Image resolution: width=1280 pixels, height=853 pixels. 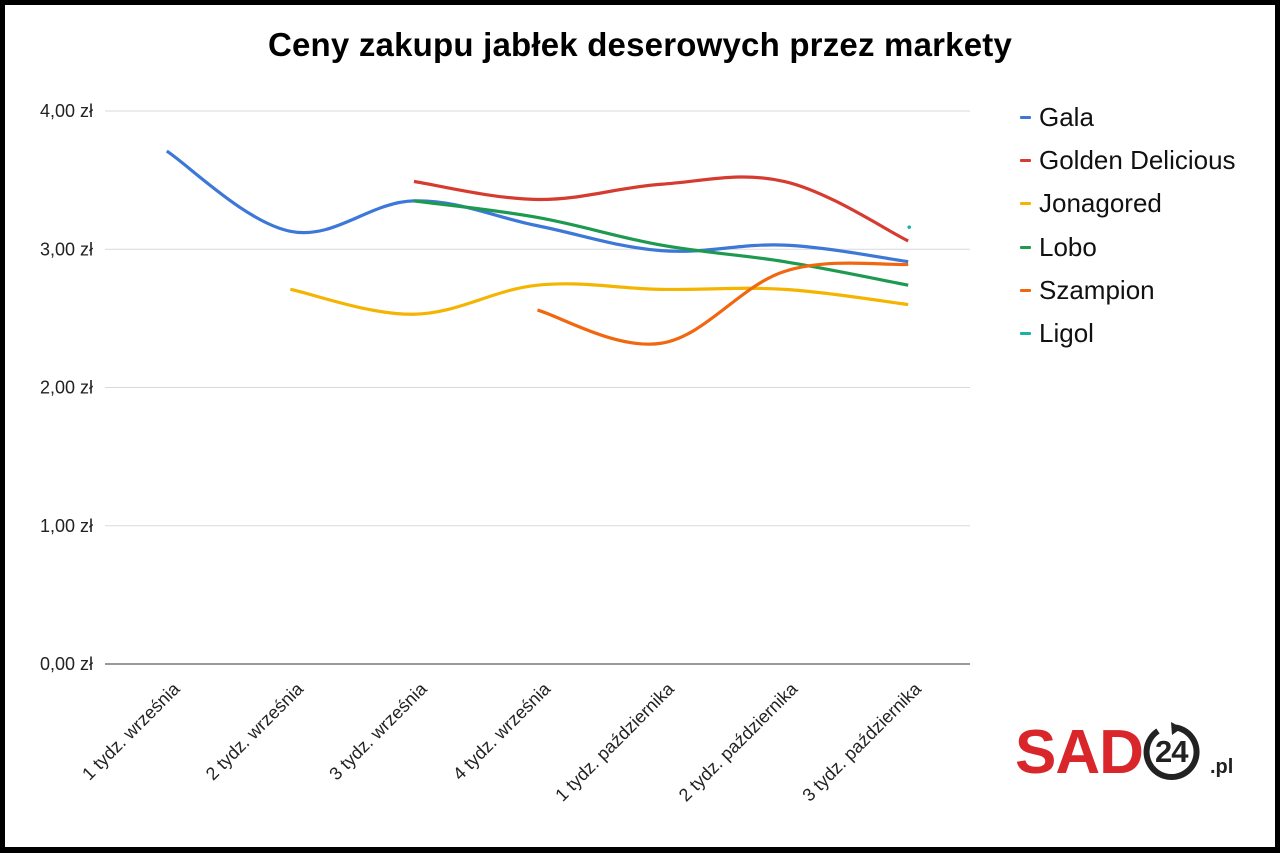 I want to click on legend-label: Golden Delicious, so click(x=1137, y=160).